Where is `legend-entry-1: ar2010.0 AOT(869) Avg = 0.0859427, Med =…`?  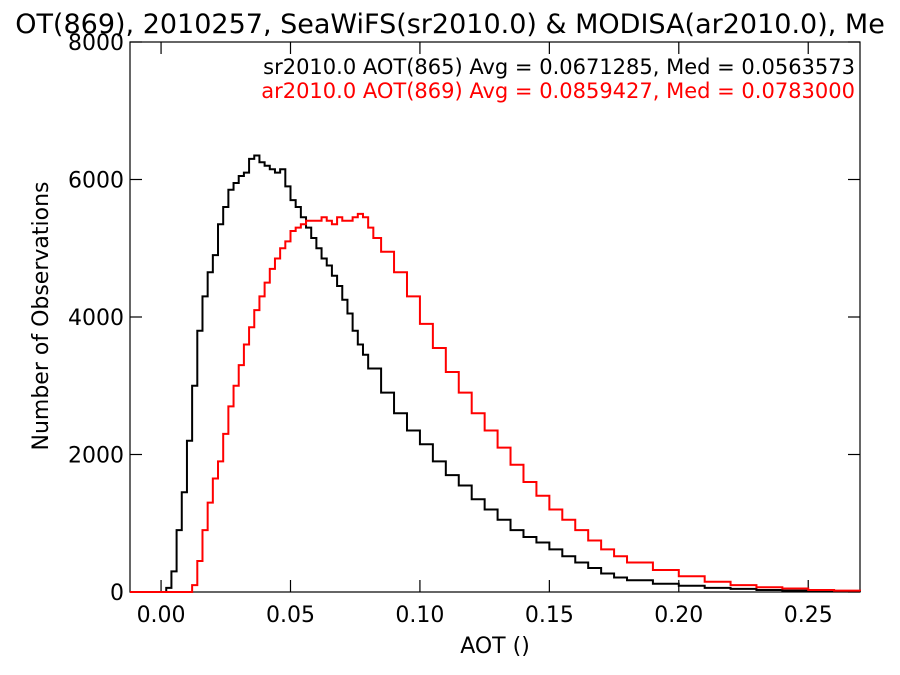 legend-entry-1: ar2010.0 AOT(869) Avg = 0.0859427, Med =… is located at coordinates (558, 91).